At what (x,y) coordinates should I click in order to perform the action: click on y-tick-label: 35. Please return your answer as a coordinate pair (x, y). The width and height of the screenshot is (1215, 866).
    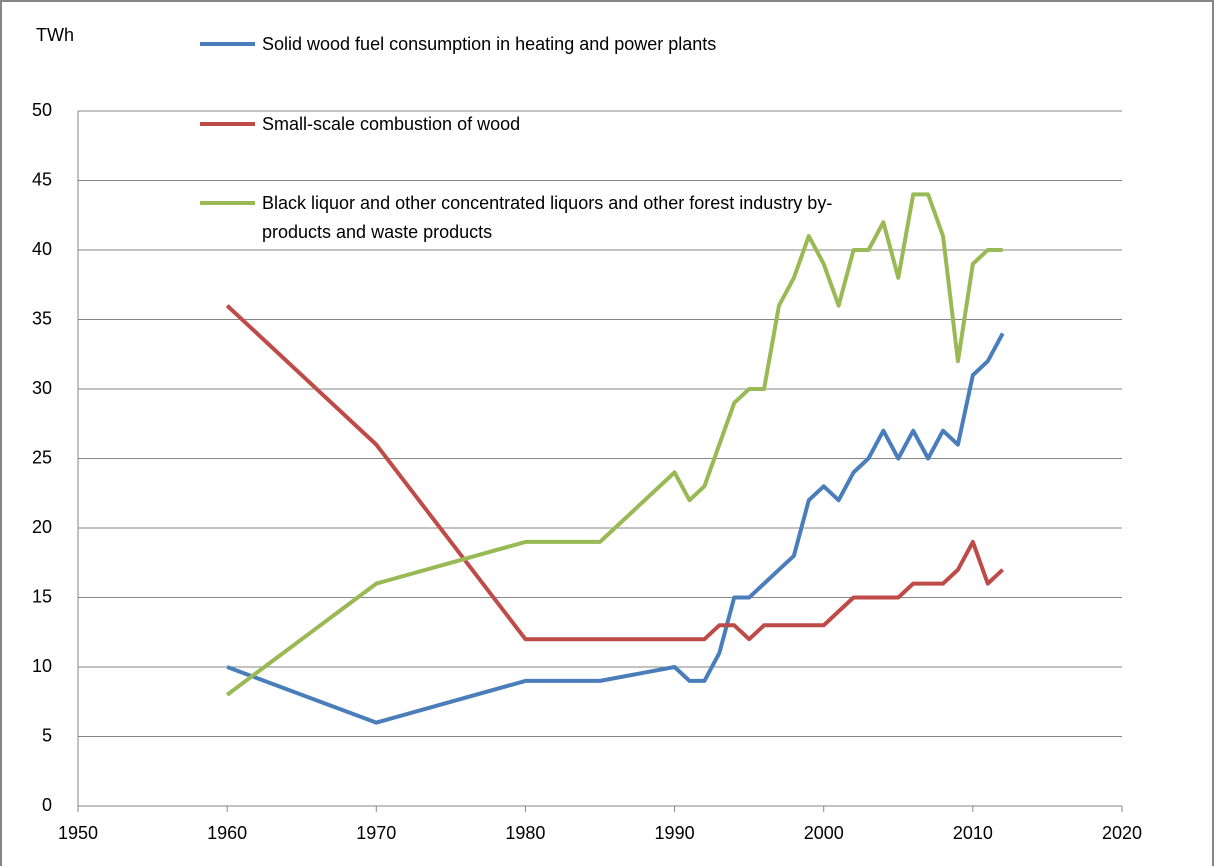
    Looking at the image, I should click on (42, 318).